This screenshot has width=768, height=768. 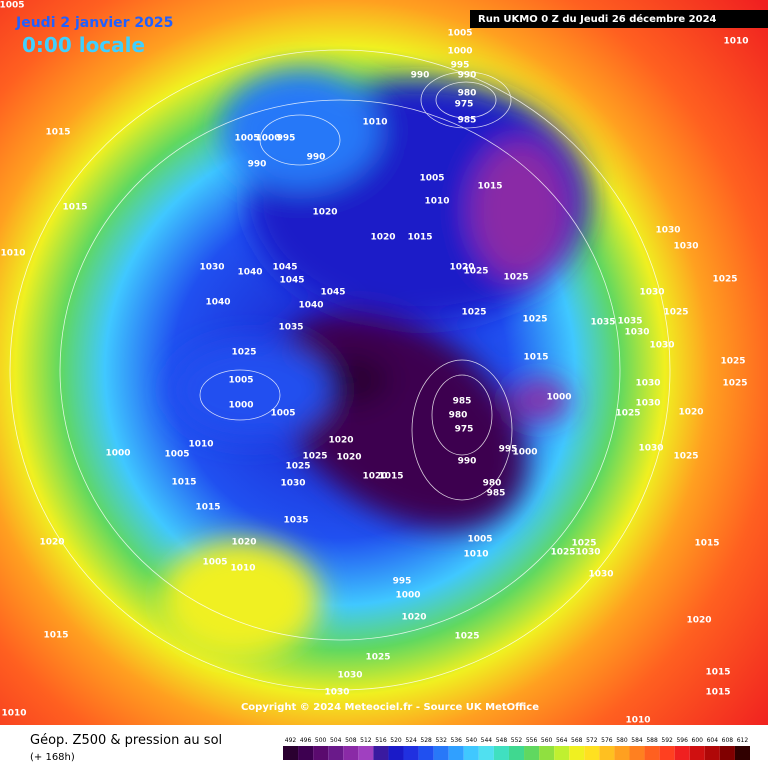 What do you see at coordinates (502, 740) in the screenshot?
I see `colorbar-tick-label: 548` at bounding box center [502, 740].